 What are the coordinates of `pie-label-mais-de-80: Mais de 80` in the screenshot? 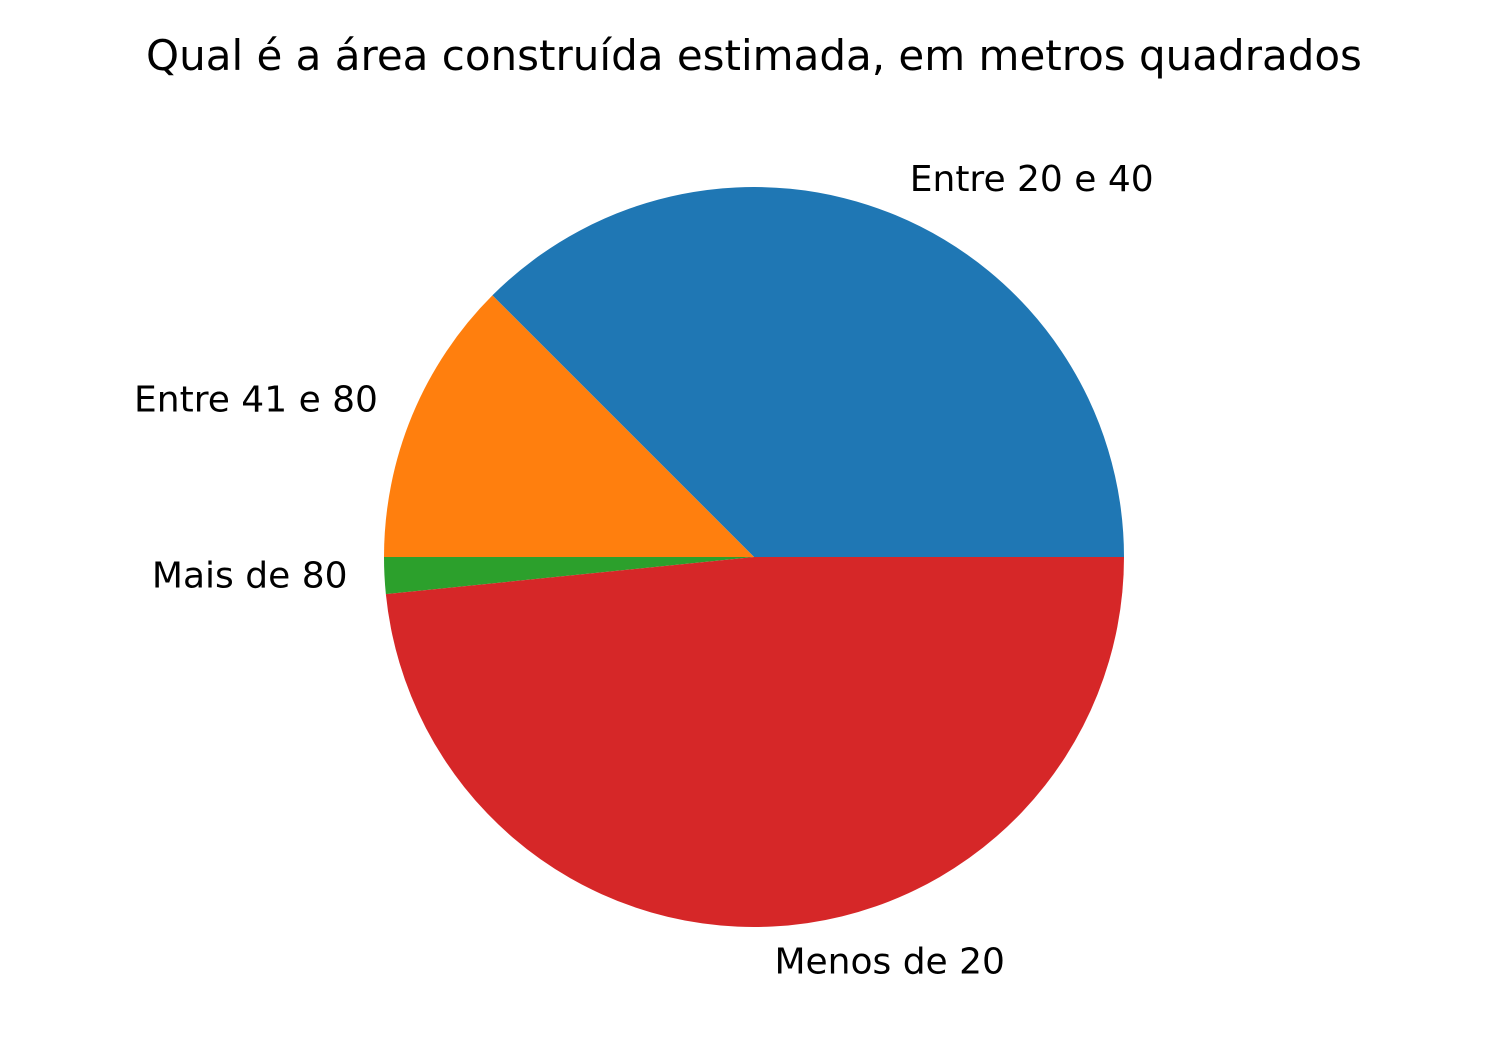 It's located at (250, 575).